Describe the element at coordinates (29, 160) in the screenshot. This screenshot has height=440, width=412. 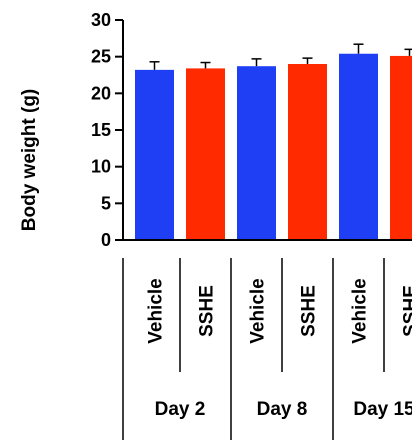
I see `y-axis-label: Body weight (g)` at that location.